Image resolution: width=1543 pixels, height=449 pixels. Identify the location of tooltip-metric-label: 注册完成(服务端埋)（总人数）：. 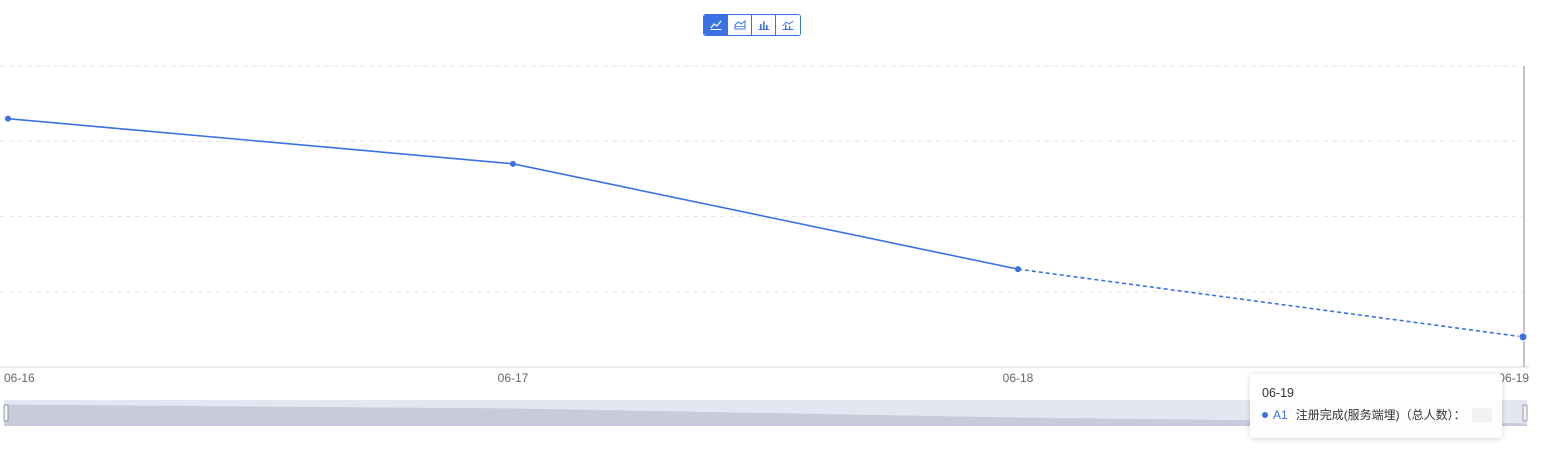
(1380, 415).